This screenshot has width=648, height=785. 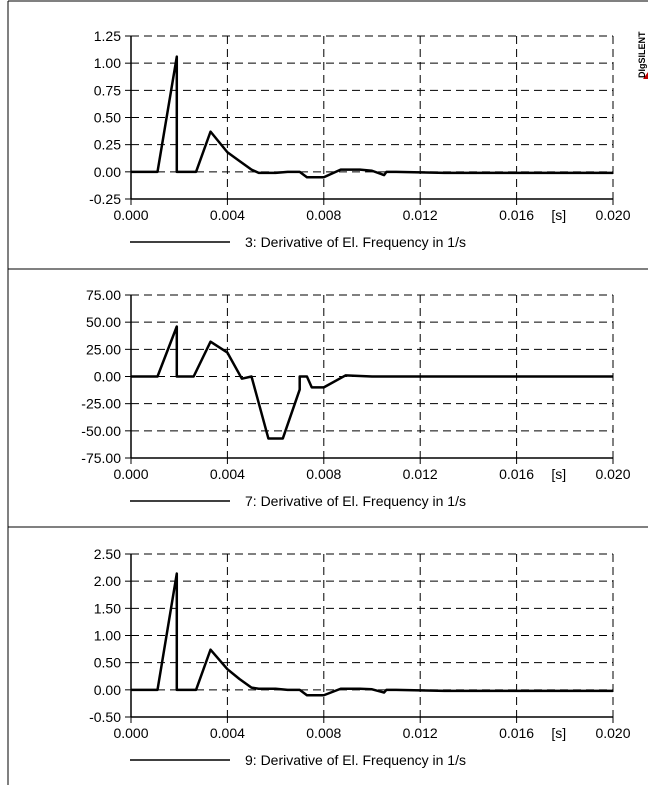 What do you see at coordinates (101, 458) in the screenshot?
I see `y-tick-label: -75.00` at bounding box center [101, 458].